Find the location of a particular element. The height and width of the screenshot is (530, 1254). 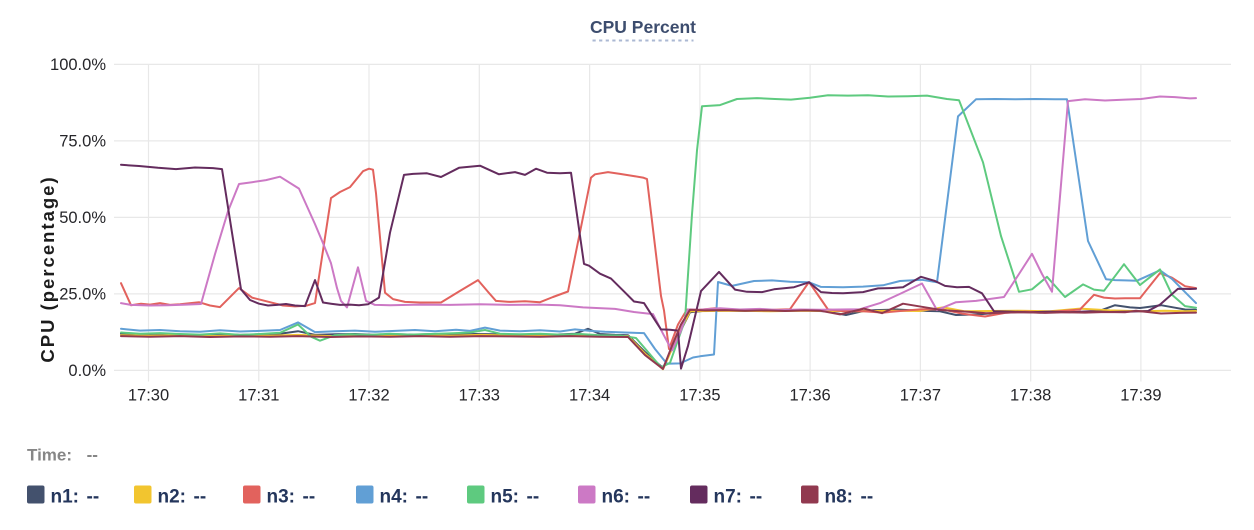

svg-text: 25.0% is located at coordinates (82, 294).